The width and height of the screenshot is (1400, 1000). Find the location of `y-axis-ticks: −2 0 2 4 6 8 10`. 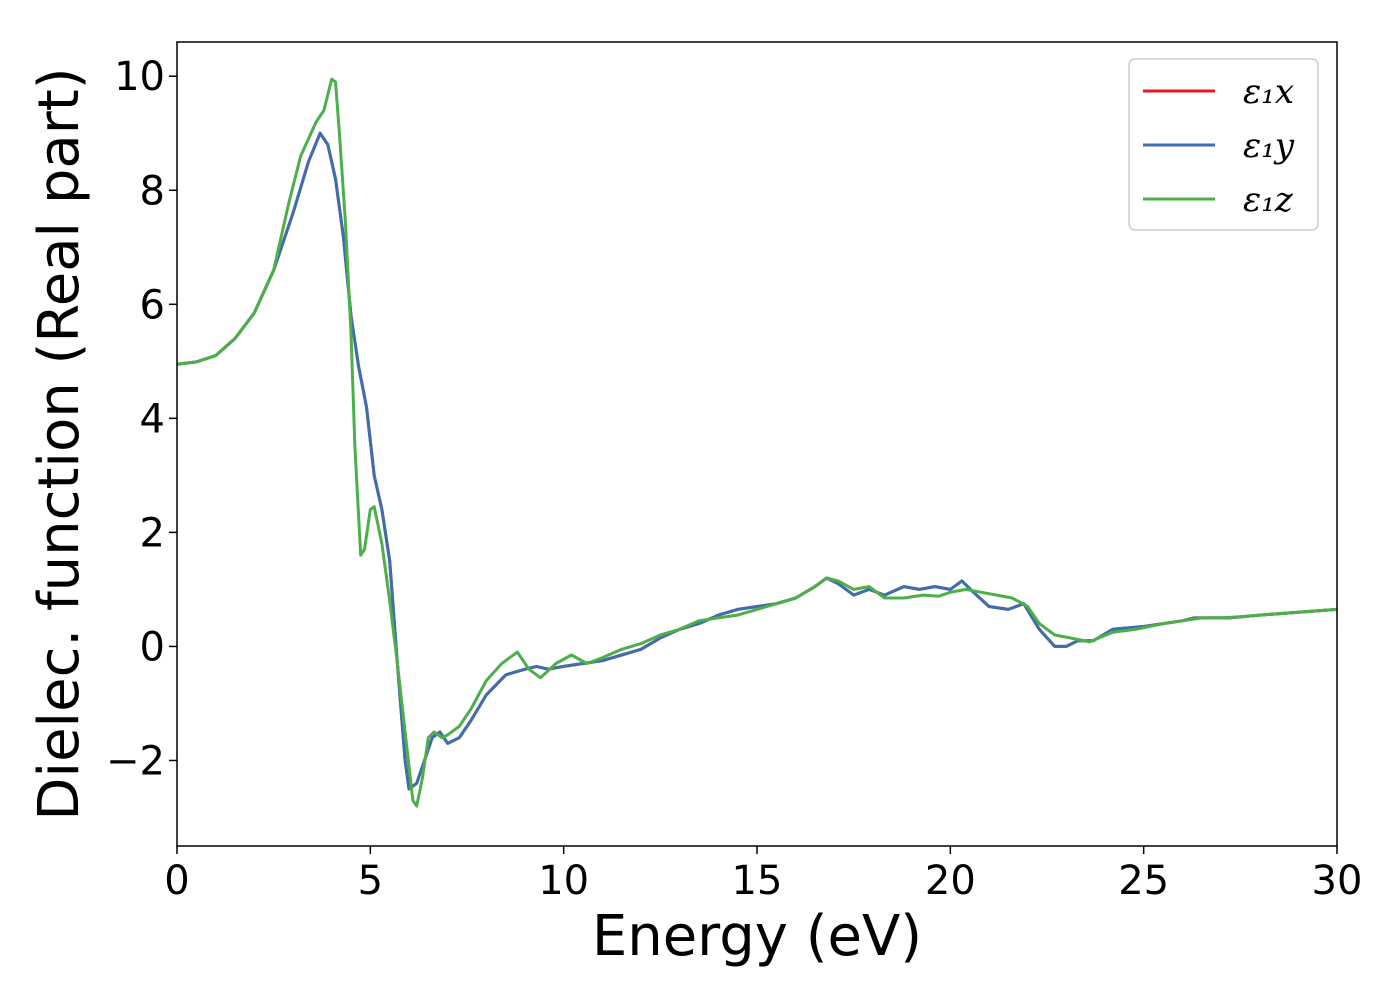

y-axis-ticks: −2 0 2 4 6 8 10 is located at coordinates (141, 419).